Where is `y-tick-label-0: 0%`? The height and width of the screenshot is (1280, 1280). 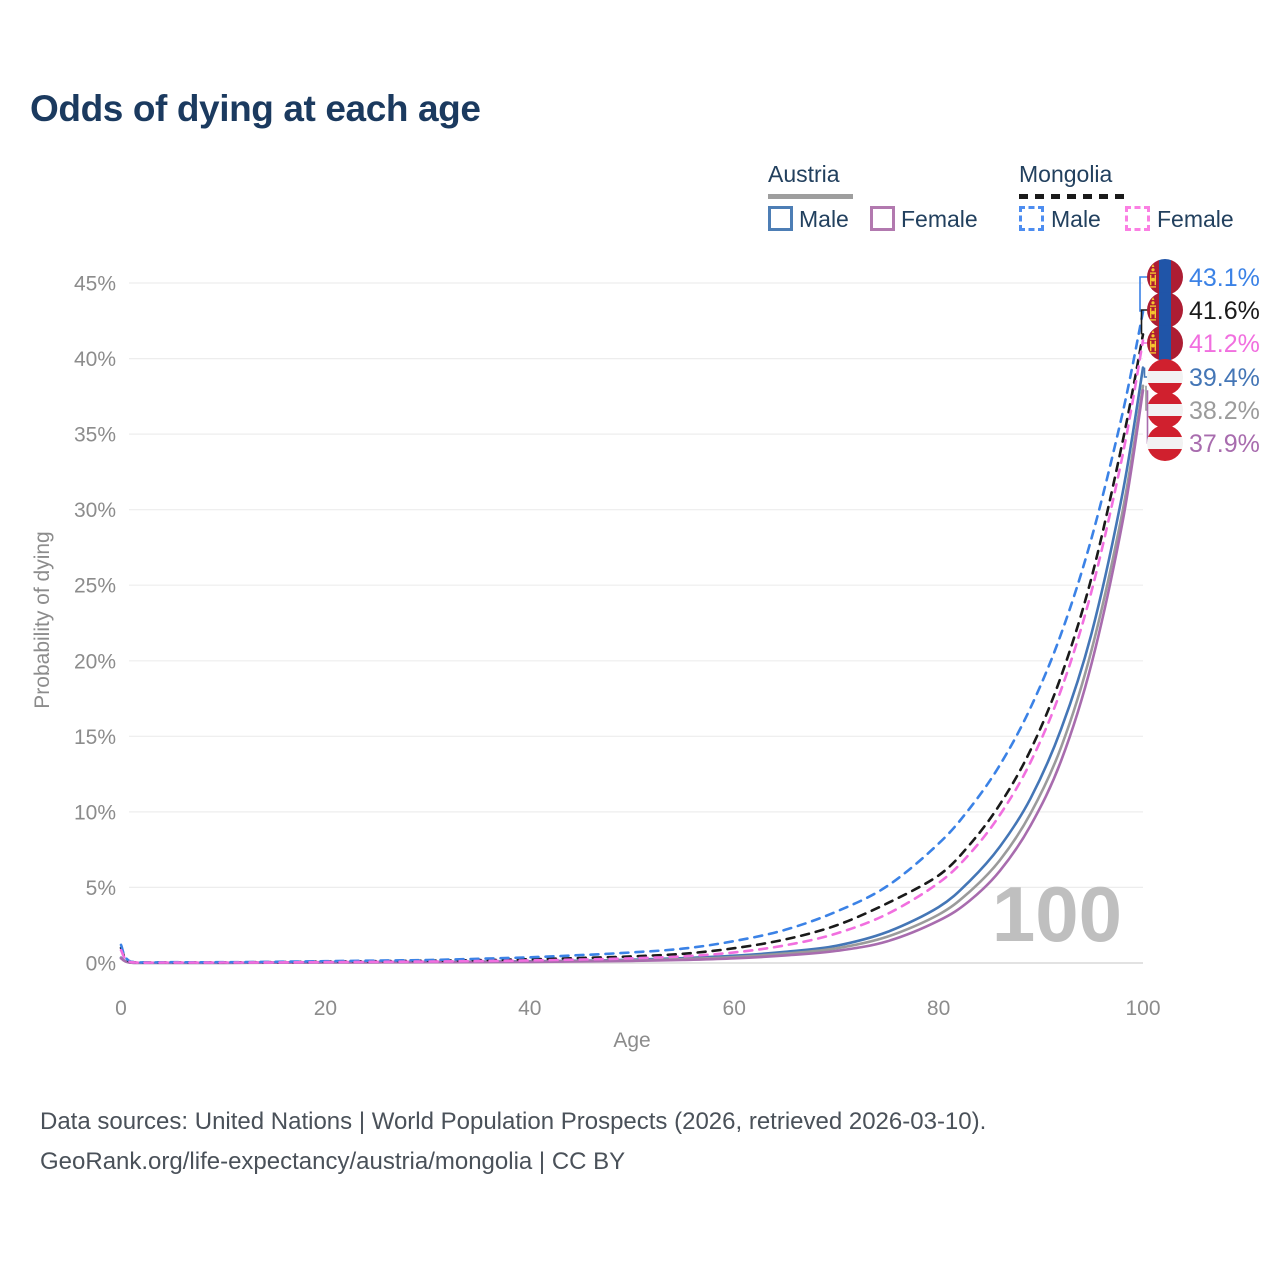
y-tick-label-0: 0% is located at coordinates (101, 964).